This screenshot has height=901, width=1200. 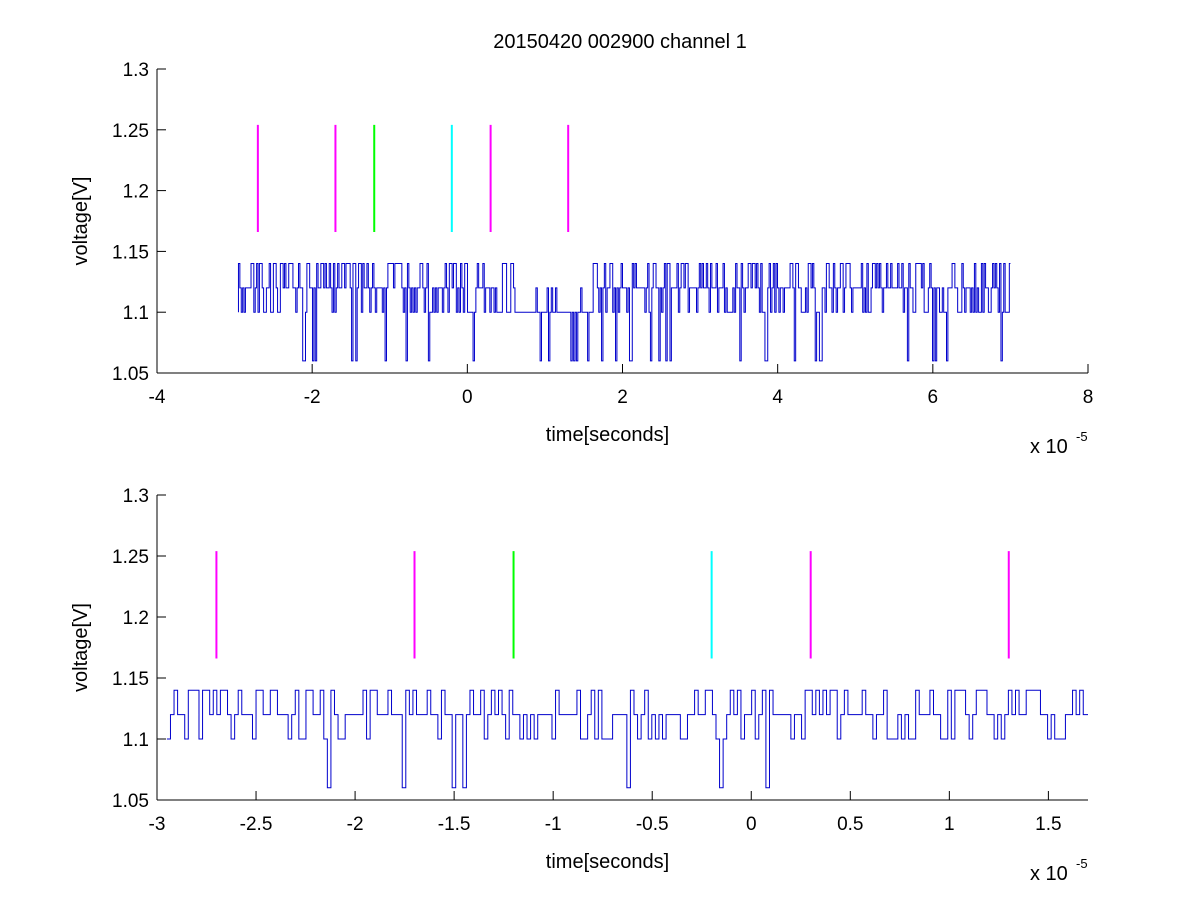 I want to click on x-tick-label: 2, so click(x=622, y=397).